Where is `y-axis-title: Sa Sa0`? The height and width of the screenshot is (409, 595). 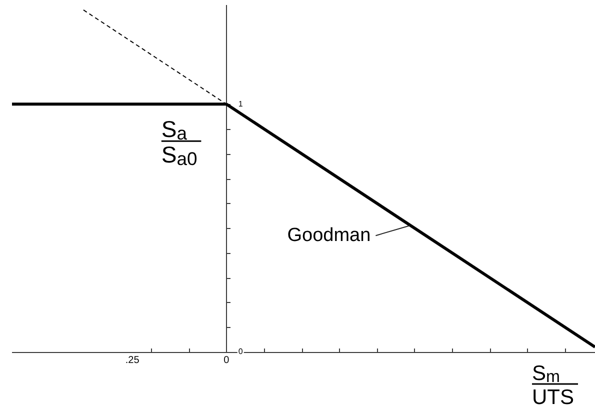 y-axis-title: Sa Sa0 is located at coordinates (179, 143).